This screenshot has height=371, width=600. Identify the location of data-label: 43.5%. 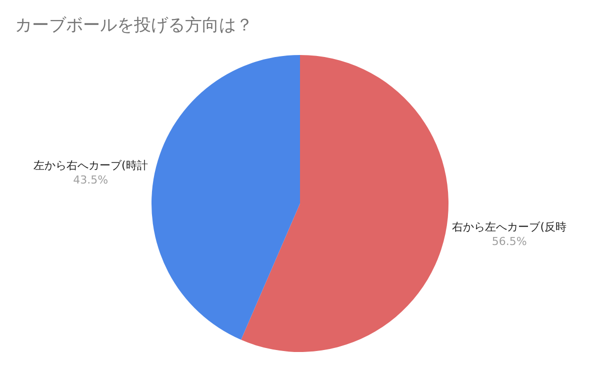
(90, 179).